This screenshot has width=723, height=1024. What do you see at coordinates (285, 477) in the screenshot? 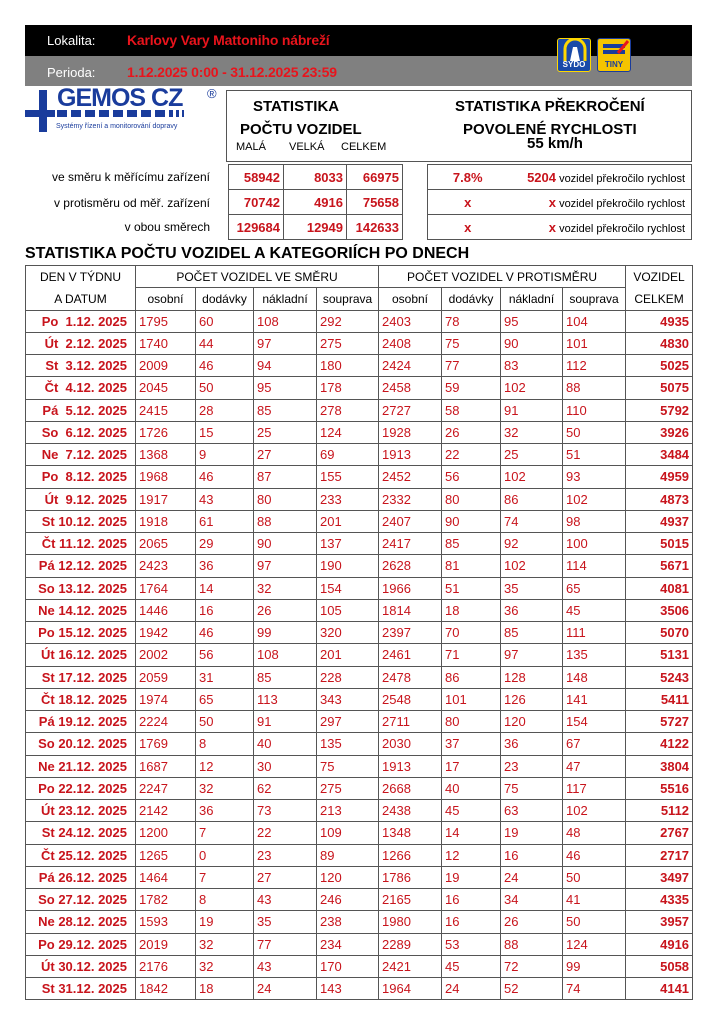
I see `cell-dir-trucks: 87` at bounding box center [285, 477].